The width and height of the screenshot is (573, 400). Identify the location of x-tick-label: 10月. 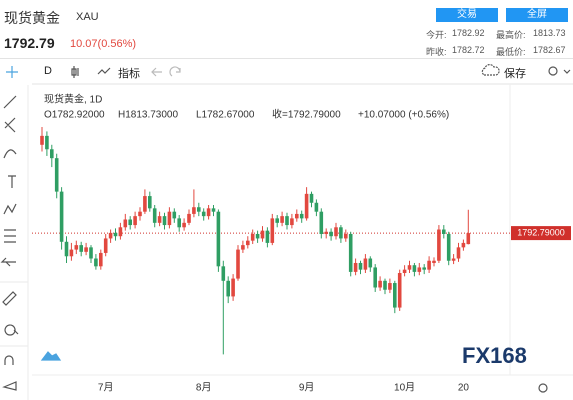
(404, 388).